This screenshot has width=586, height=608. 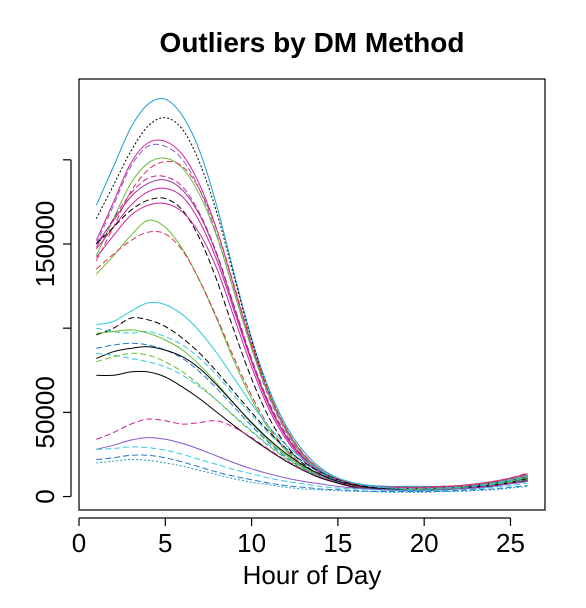 I want to click on chart-title: Outliers by DM Method, so click(x=312, y=42).